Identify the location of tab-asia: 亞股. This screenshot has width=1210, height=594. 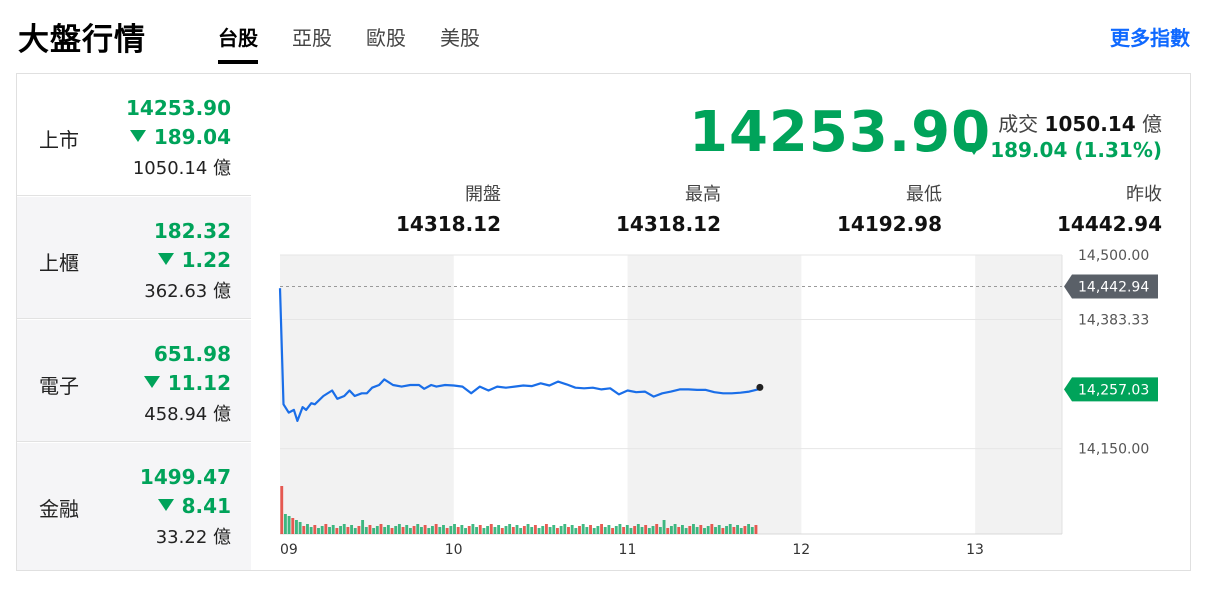
(312, 38).